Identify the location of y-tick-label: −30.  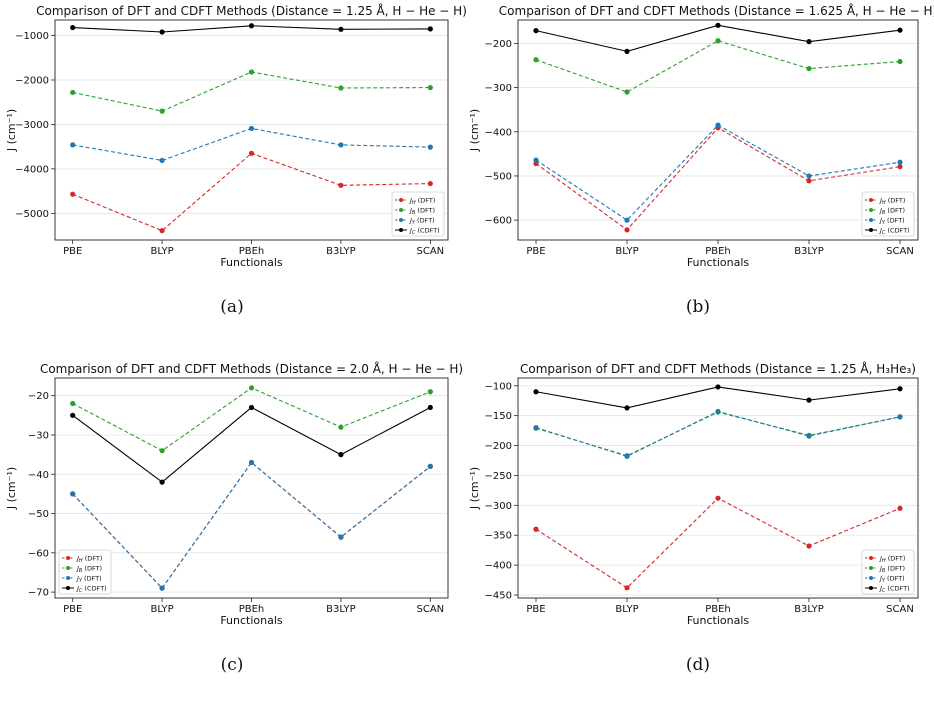
(38, 435).